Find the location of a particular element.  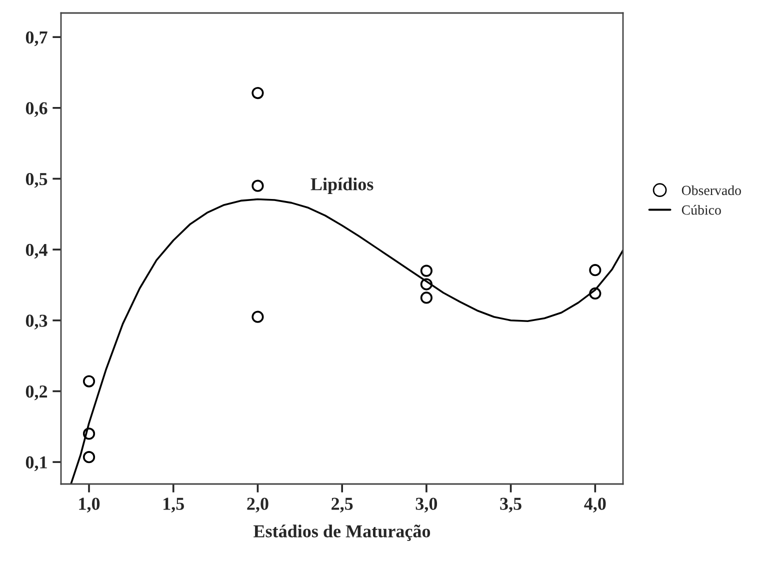

x-tick-label: 3,0 is located at coordinates (427, 505).